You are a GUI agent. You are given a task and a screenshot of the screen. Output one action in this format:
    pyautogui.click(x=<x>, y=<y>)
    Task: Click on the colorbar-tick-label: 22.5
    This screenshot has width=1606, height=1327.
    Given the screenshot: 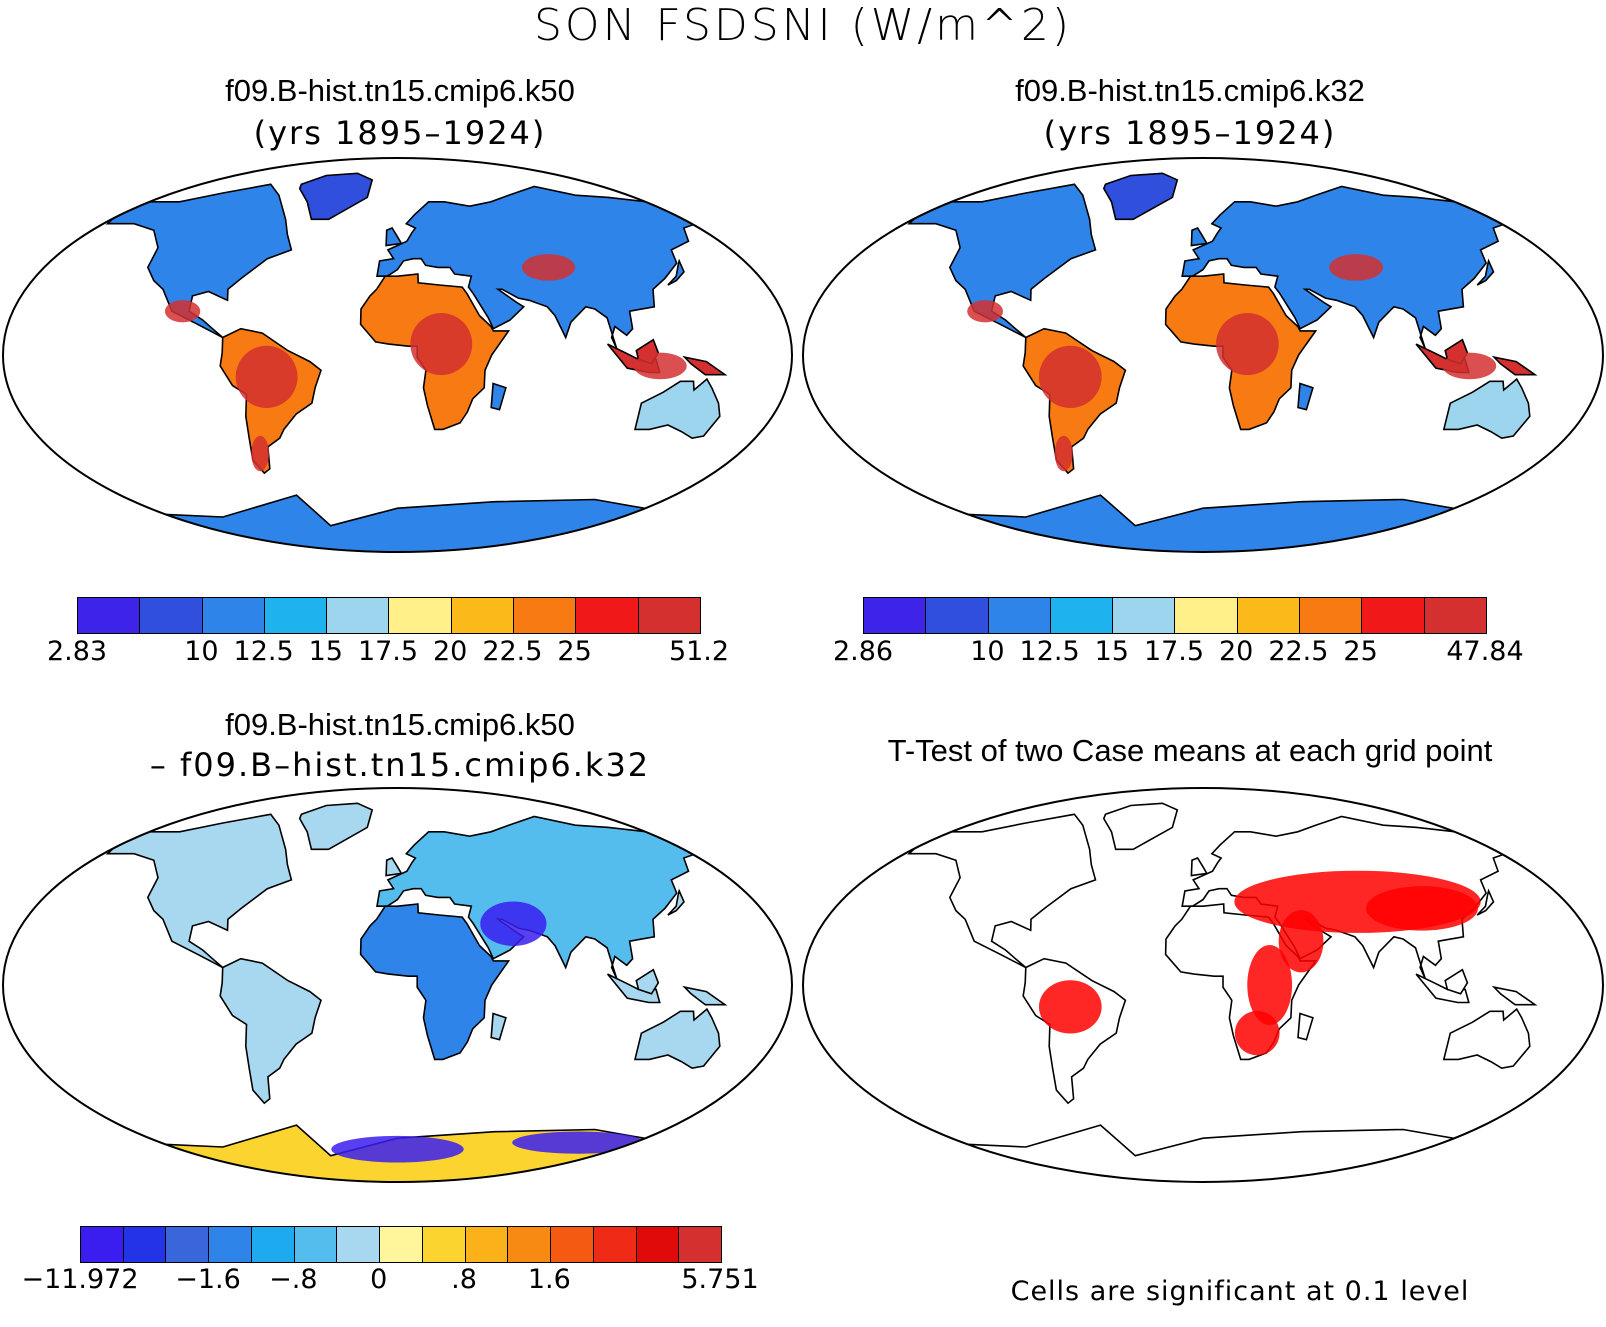 What is the action you would take?
    pyautogui.click(x=512, y=651)
    